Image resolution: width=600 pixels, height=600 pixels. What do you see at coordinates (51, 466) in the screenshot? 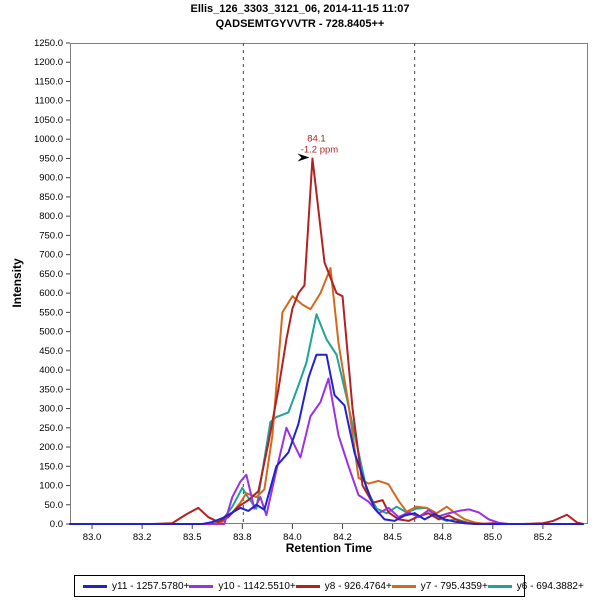
I see `y-tick-label: 150.0` at bounding box center [51, 466].